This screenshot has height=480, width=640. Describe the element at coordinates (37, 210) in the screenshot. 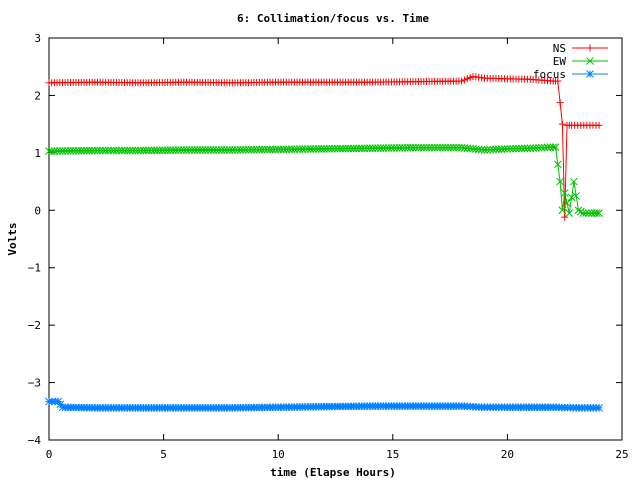

I see `y-tick-label: 0` at that location.